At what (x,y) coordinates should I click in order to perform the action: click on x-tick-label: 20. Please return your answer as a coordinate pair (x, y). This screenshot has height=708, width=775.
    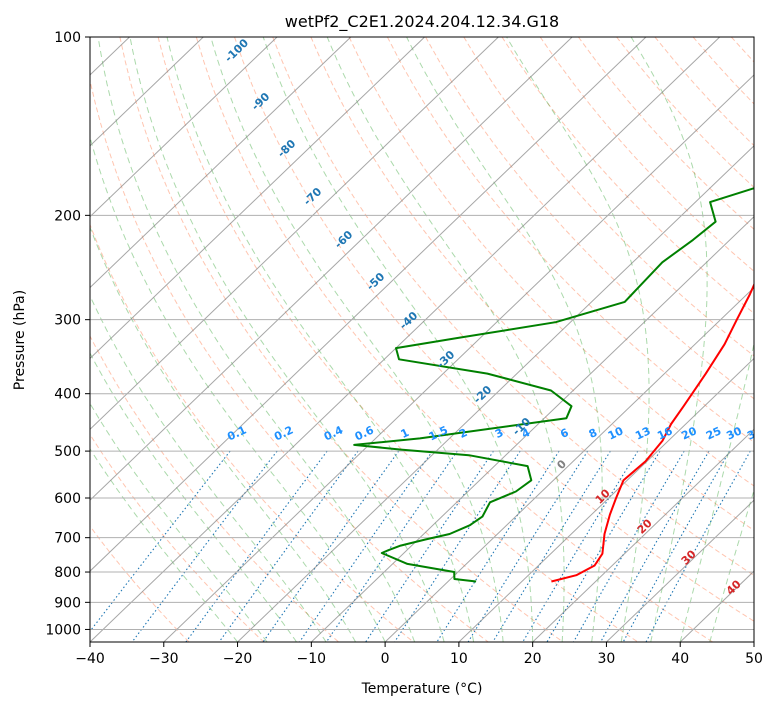
    Looking at the image, I should click on (533, 659).